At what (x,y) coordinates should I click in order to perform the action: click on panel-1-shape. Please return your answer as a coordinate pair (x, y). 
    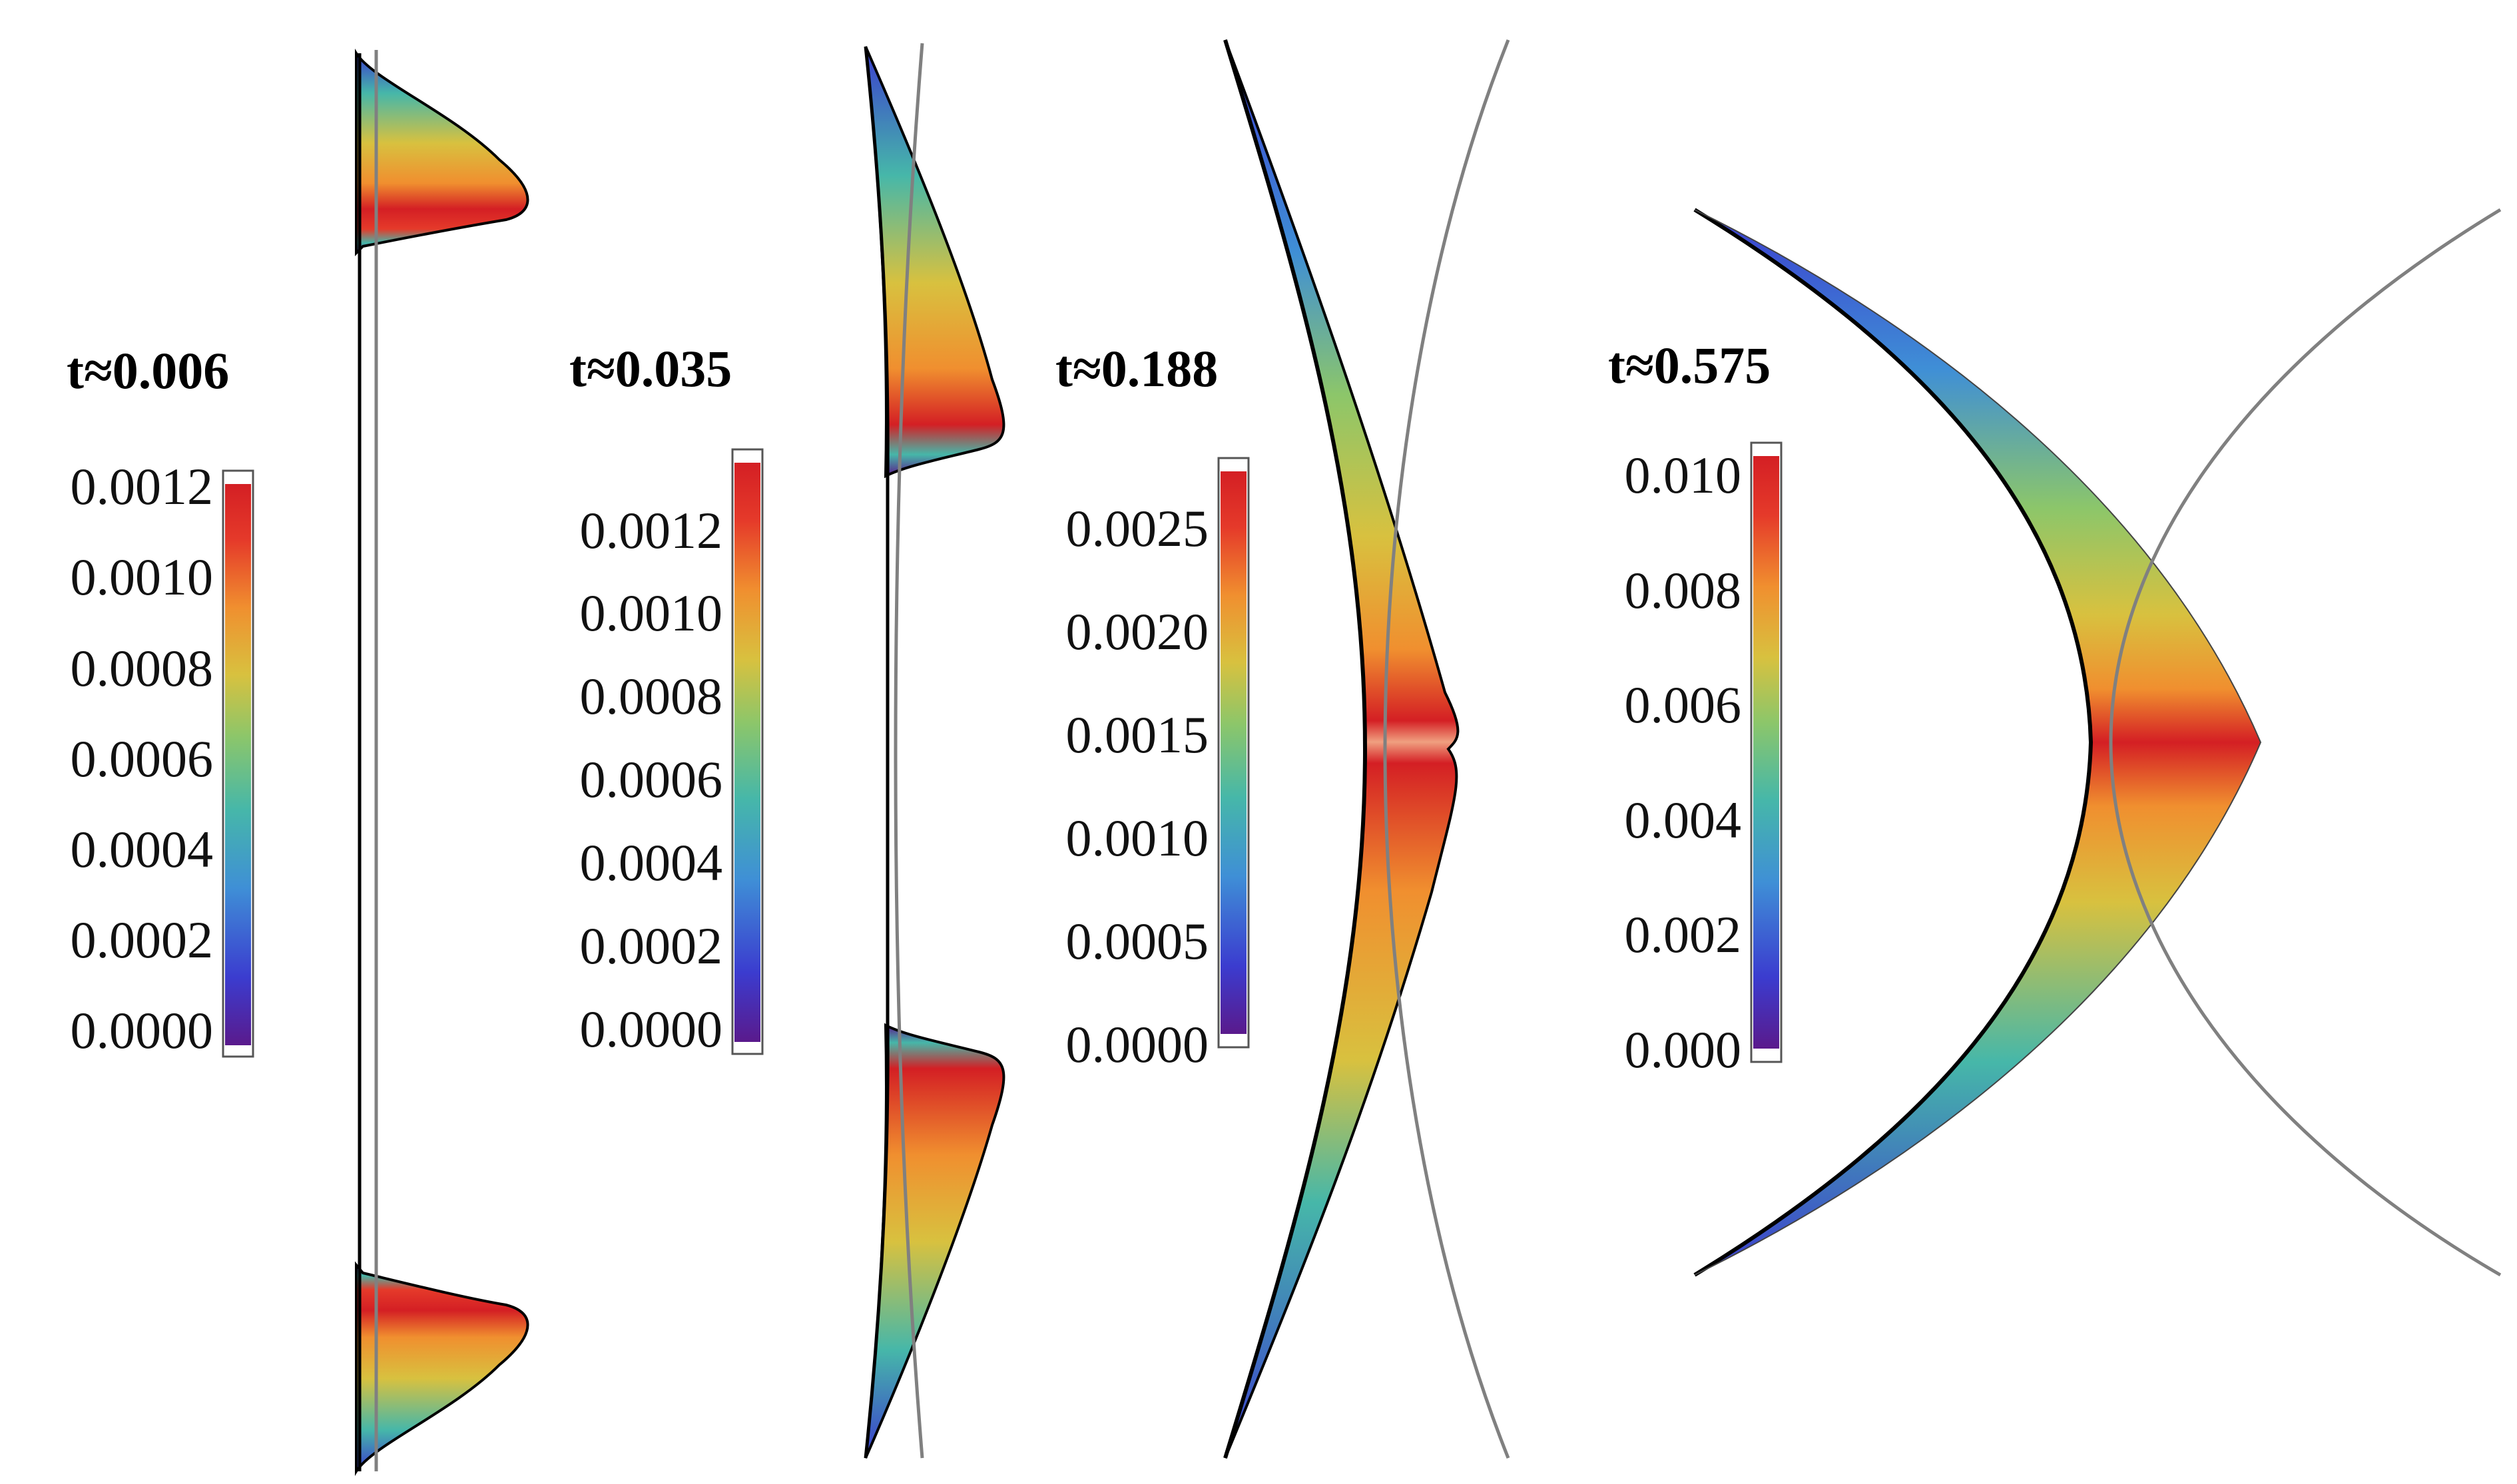
    Looking at the image, I should click on (442, 762).